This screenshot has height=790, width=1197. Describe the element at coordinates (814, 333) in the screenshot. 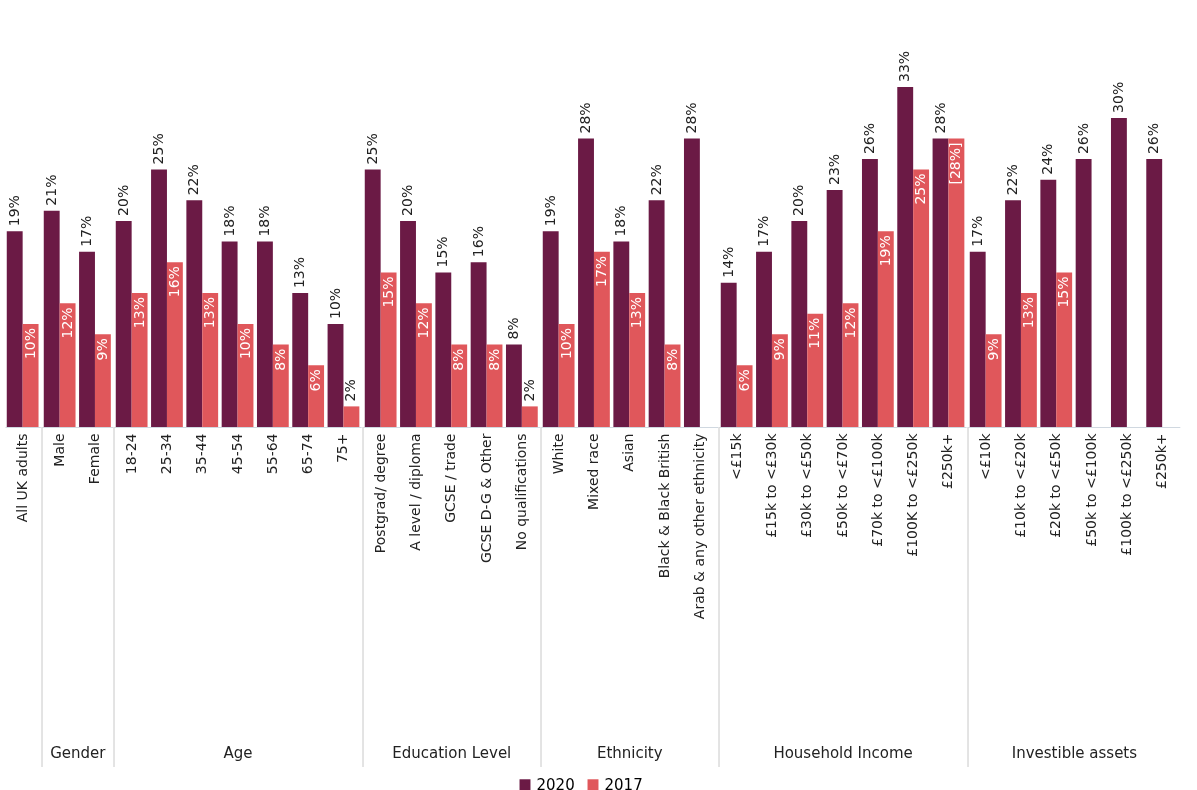

I see `data-label: 11%` at that location.